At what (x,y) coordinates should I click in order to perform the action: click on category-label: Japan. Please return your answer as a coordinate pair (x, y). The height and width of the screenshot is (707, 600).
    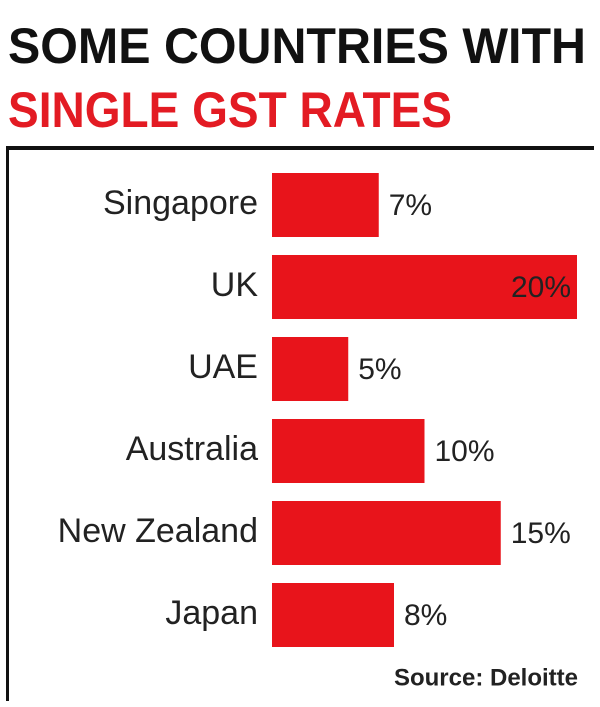
    Looking at the image, I should click on (211, 613).